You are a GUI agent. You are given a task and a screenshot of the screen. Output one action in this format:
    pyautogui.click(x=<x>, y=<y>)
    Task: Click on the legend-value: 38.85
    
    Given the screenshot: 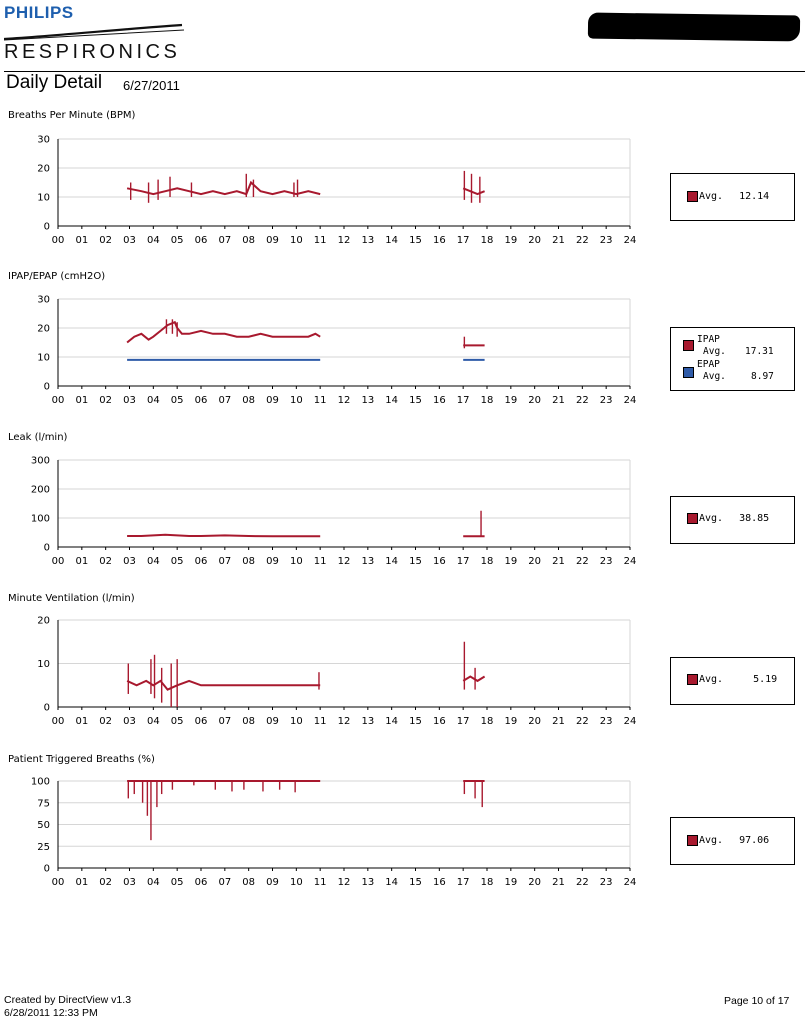 What is the action you would take?
    pyautogui.click(x=754, y=518)
    